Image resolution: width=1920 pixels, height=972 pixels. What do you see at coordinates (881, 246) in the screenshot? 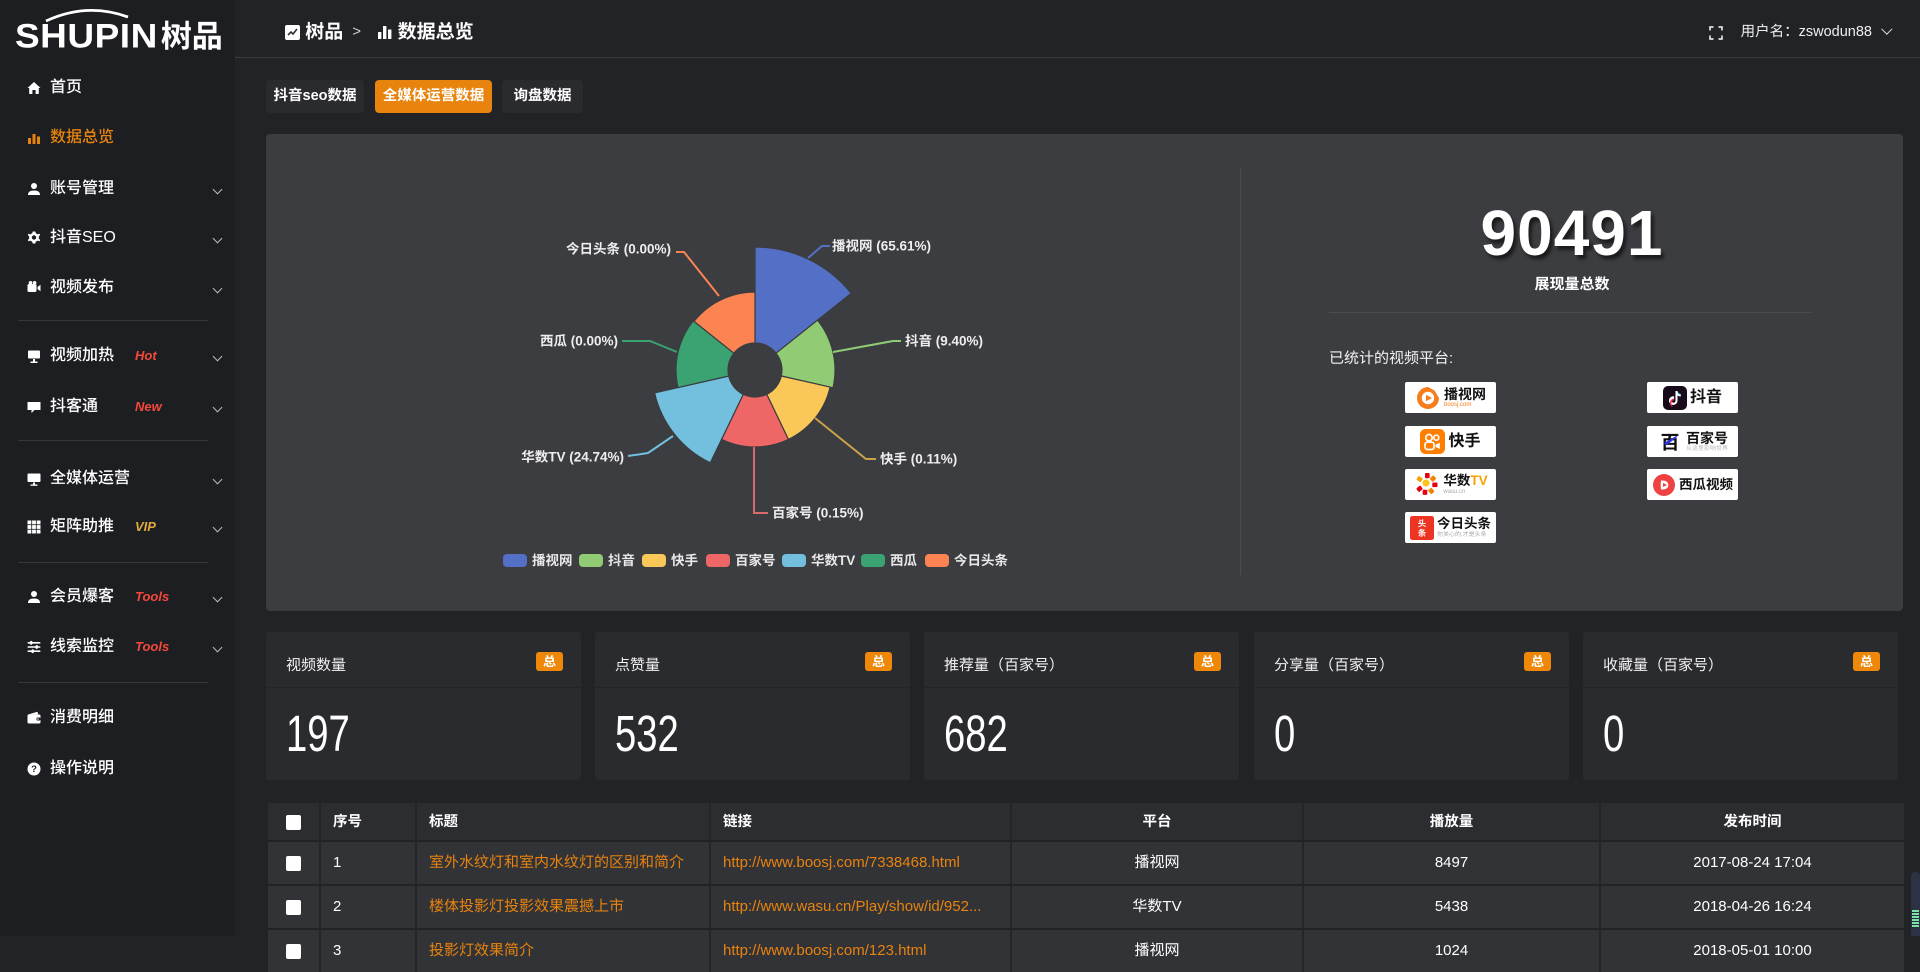
I see `svg-text: 播视网 (65.61%)` at bounding box center [881, 246].